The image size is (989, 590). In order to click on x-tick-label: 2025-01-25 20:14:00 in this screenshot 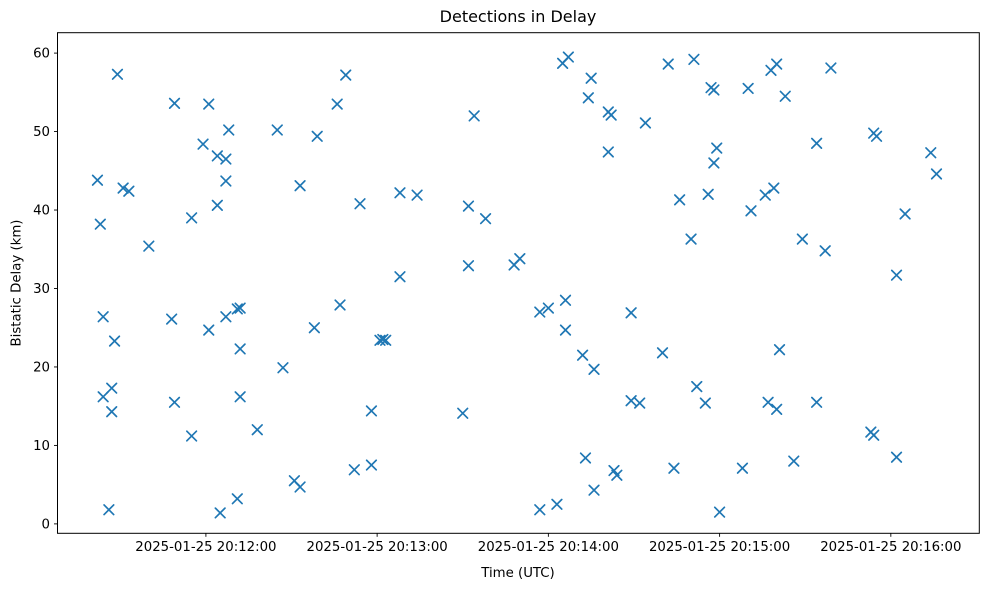, I will do `click(548, 547)`.